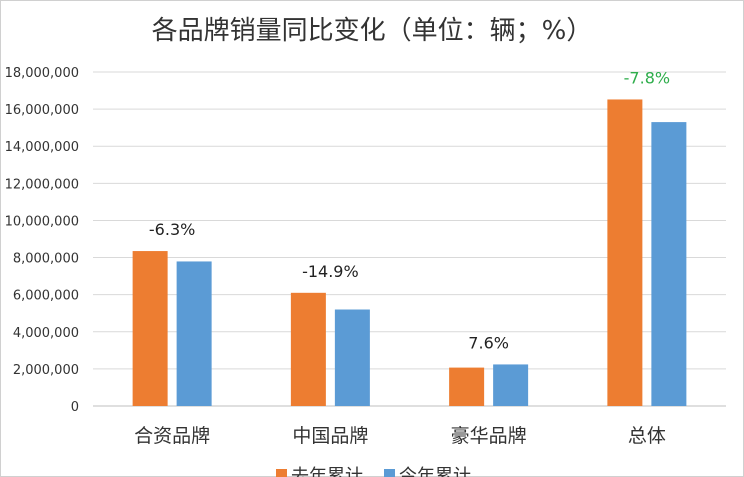 This screenshot has height=477, width=744. I want to click on y-tick-label: 2,000,000, so click(46, 370).